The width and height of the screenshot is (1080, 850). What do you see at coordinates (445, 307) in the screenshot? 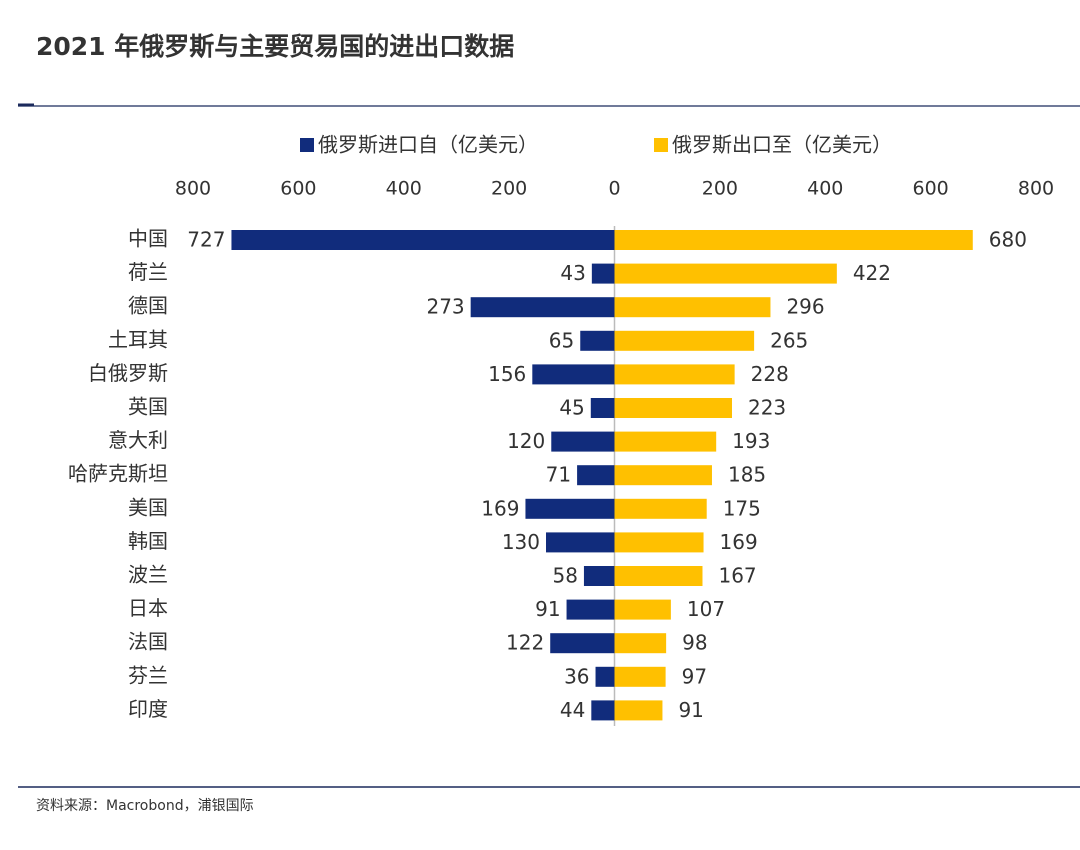
I see `value-label: 273` at bounding box center [445, 307].